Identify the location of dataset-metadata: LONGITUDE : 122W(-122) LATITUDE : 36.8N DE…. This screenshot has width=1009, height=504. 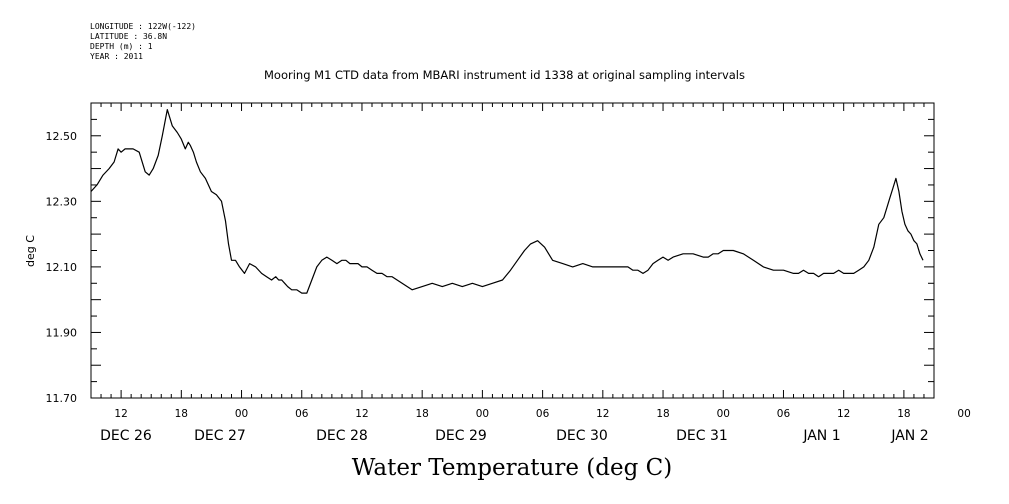
(143, 42).